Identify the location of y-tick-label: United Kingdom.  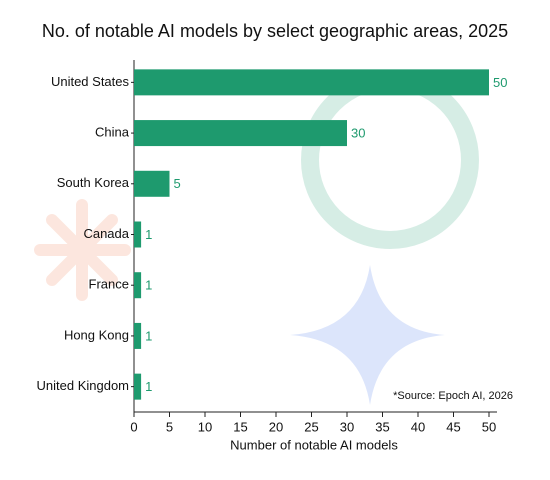
(83, 385).